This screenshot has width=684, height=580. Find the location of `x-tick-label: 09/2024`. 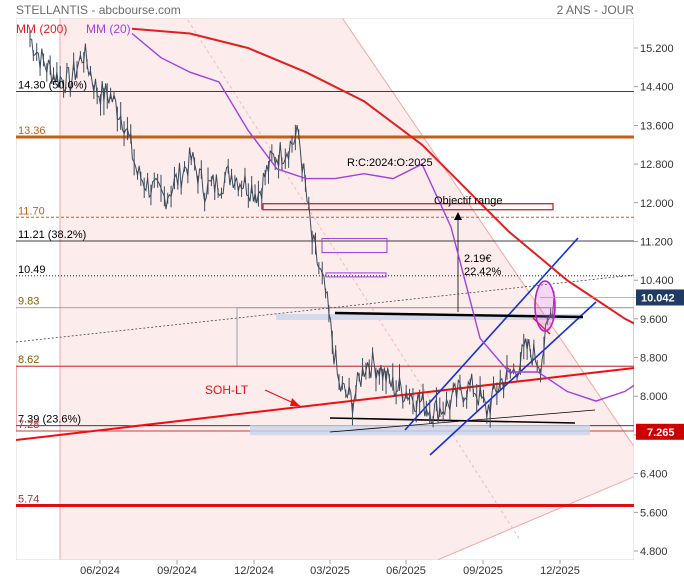

x-tick-label: 09/2024 is located at coordinates (177, 571).